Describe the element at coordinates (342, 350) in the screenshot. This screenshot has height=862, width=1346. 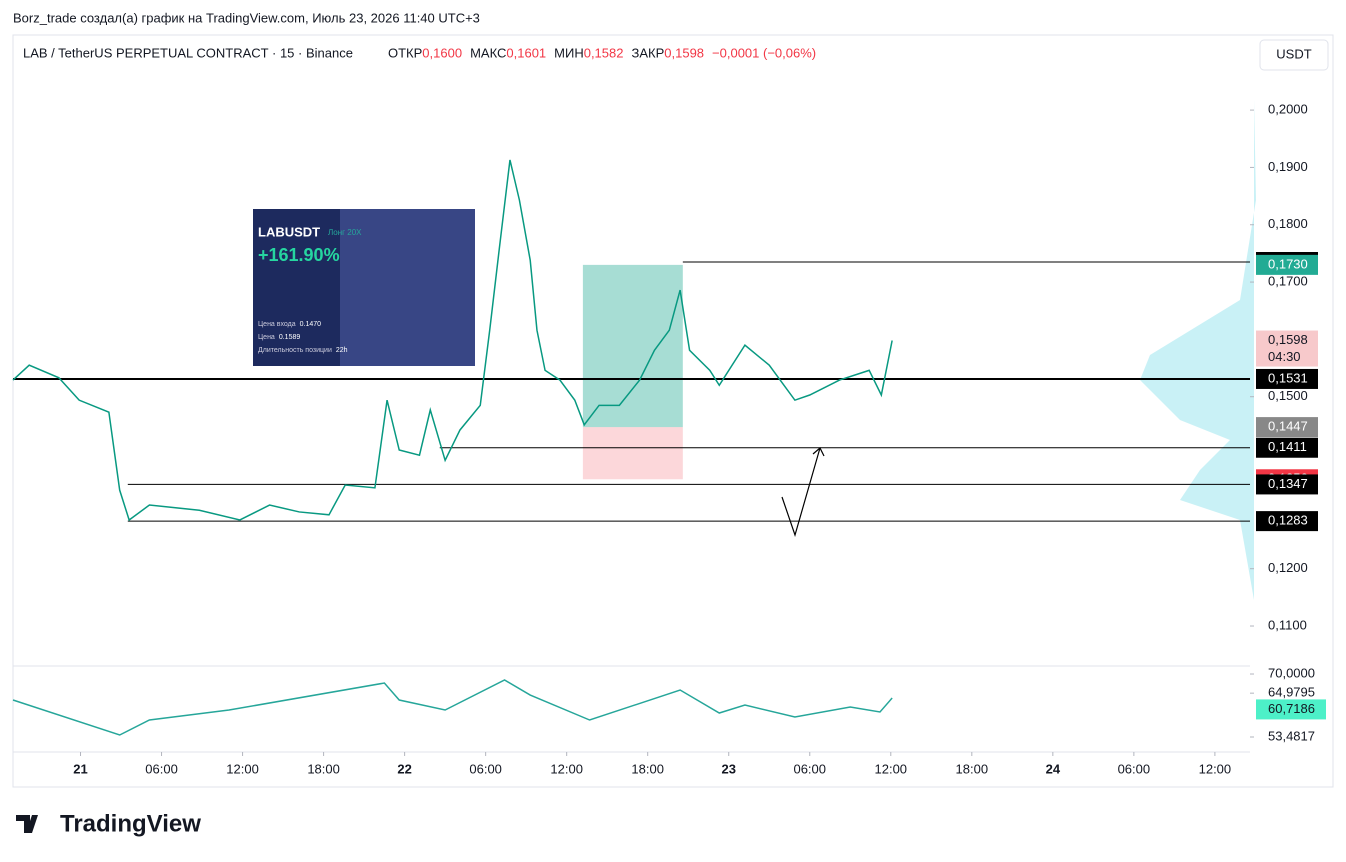
I see `card-row-value: 22h` at that location.